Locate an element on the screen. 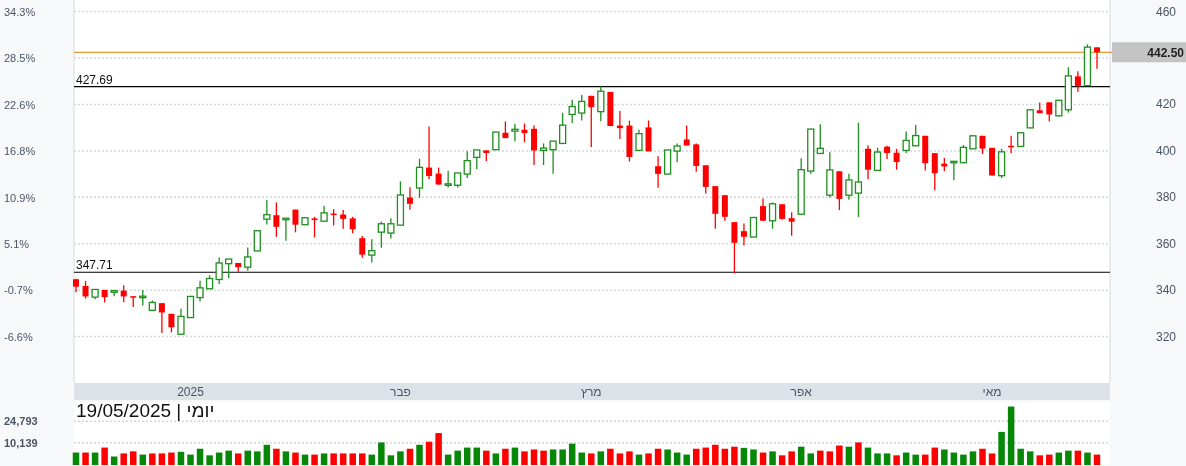  x-tick-label: 2025 is located at coordinates (191, 392).